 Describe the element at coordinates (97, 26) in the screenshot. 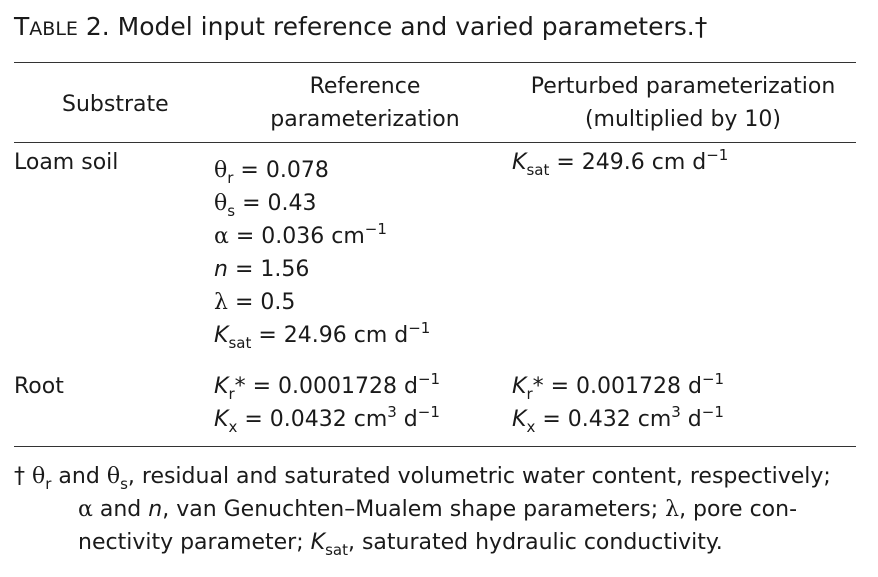

I see `table-number: 2.` at that location.